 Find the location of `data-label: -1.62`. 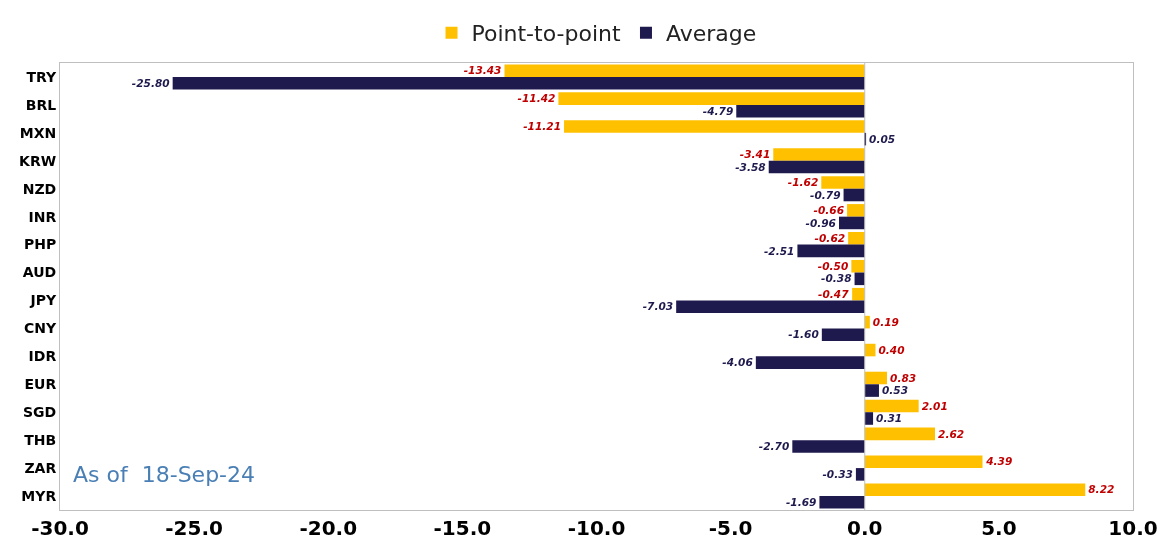

data-label: -1.62 is located at coordinates (803, 182).